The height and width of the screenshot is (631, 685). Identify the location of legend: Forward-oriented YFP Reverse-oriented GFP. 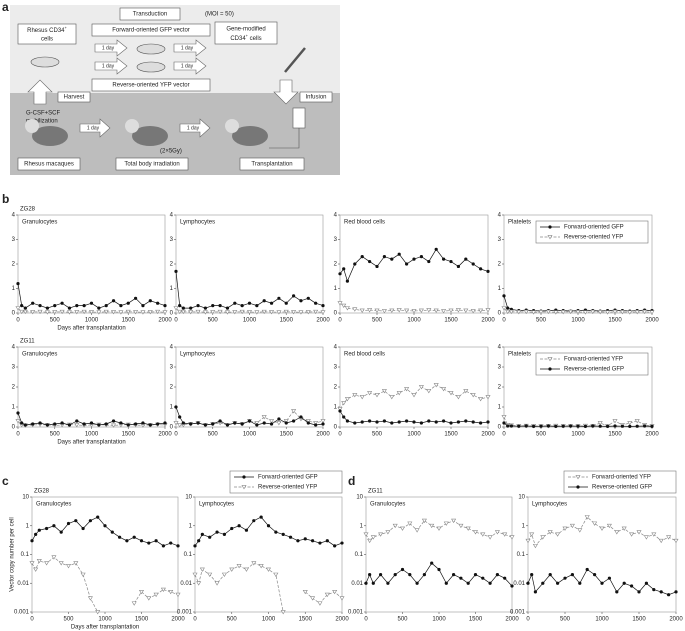
(620, 482).